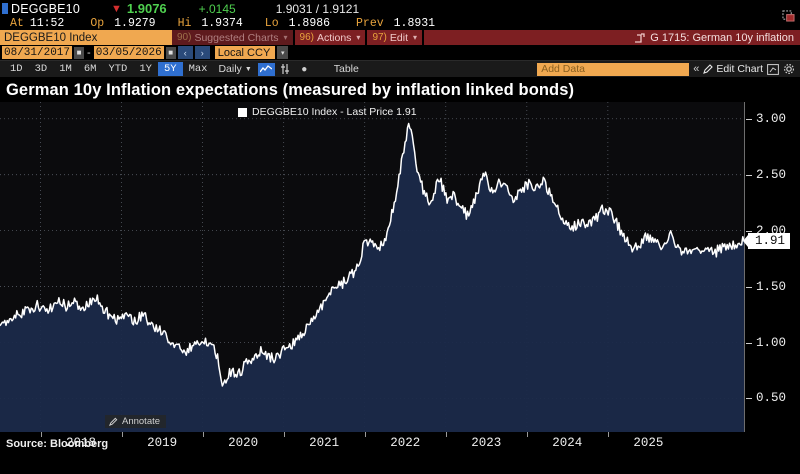 This screenshot has height=474, width=800. Describe the element at coordinates (118, 69) in the screenshot. I see `period-ytd: YTD` at that location.